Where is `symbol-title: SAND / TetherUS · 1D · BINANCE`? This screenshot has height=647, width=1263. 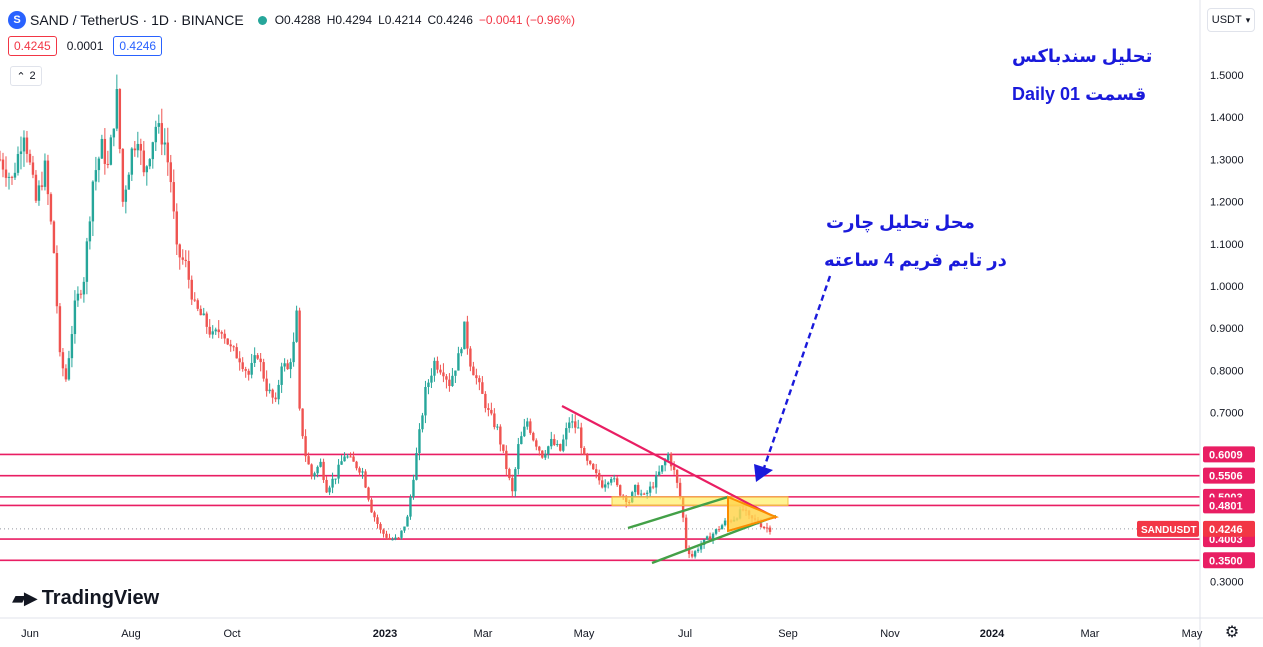
symbol-title: SAND / TetherUS · 1D · BINANCE is located at coordinates (137, 20).